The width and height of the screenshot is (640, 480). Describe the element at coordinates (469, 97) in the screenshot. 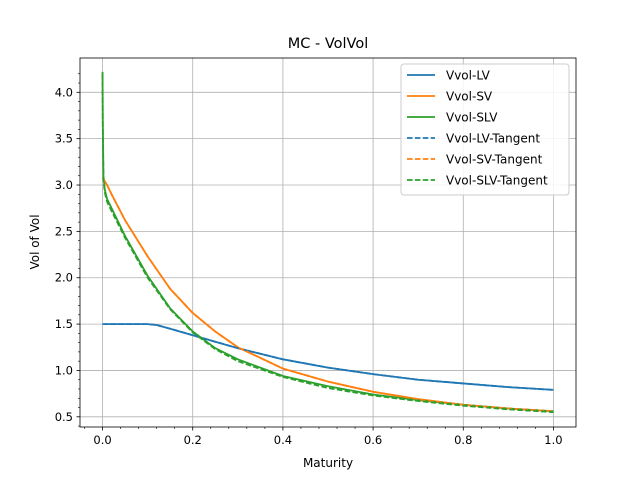

I see `legend-label: Vvol-SV` at that location.